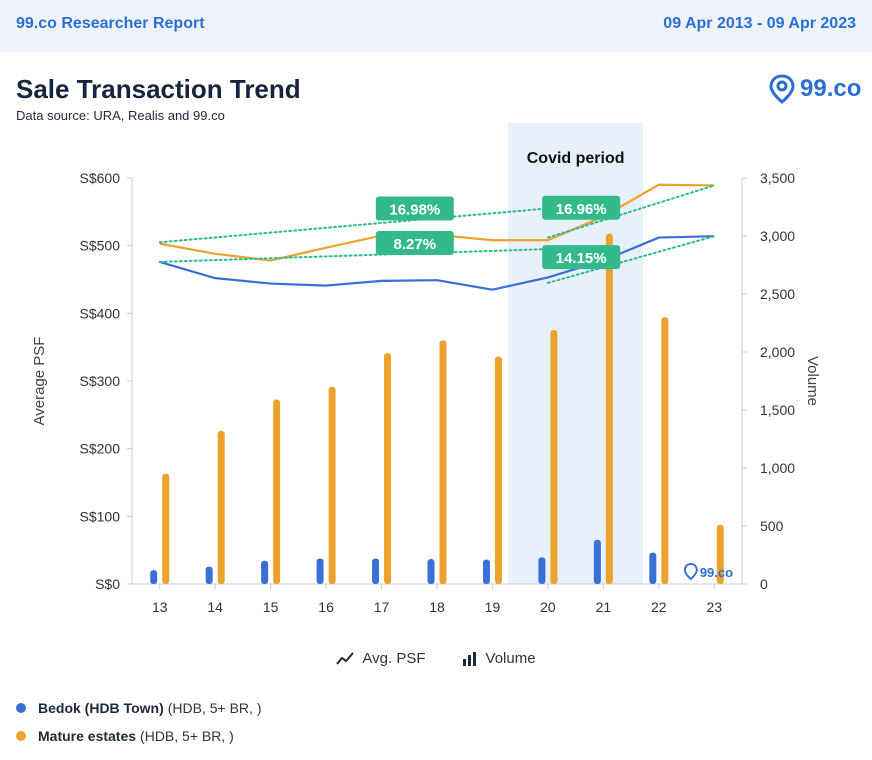 The height and width of the screenshot is (760, 872). I want to click on series-legend-item: Bedok (HDB Town) (HDB, 5+ BR, ), so click(138, 708).